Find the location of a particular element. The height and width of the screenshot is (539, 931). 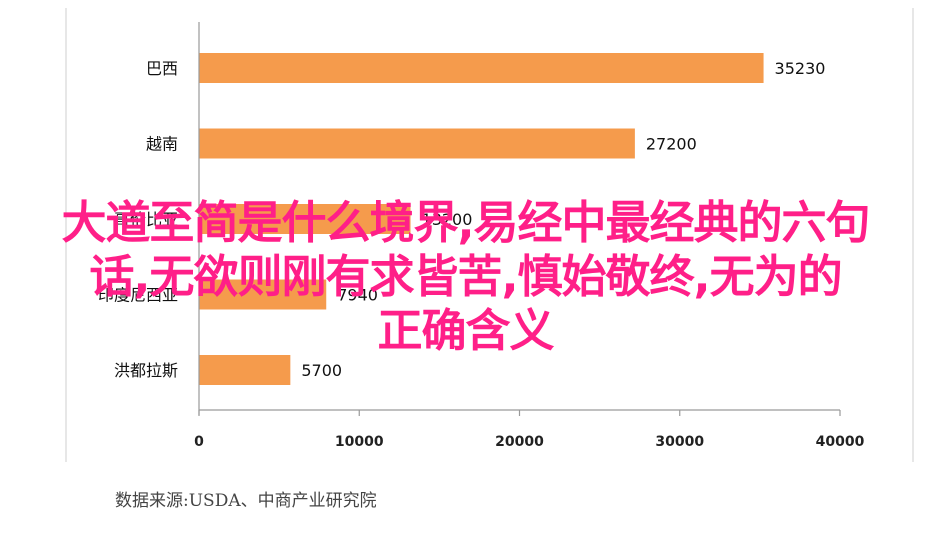

category-label-5: 洪都拉斯 is located at coordinates (146, 370).